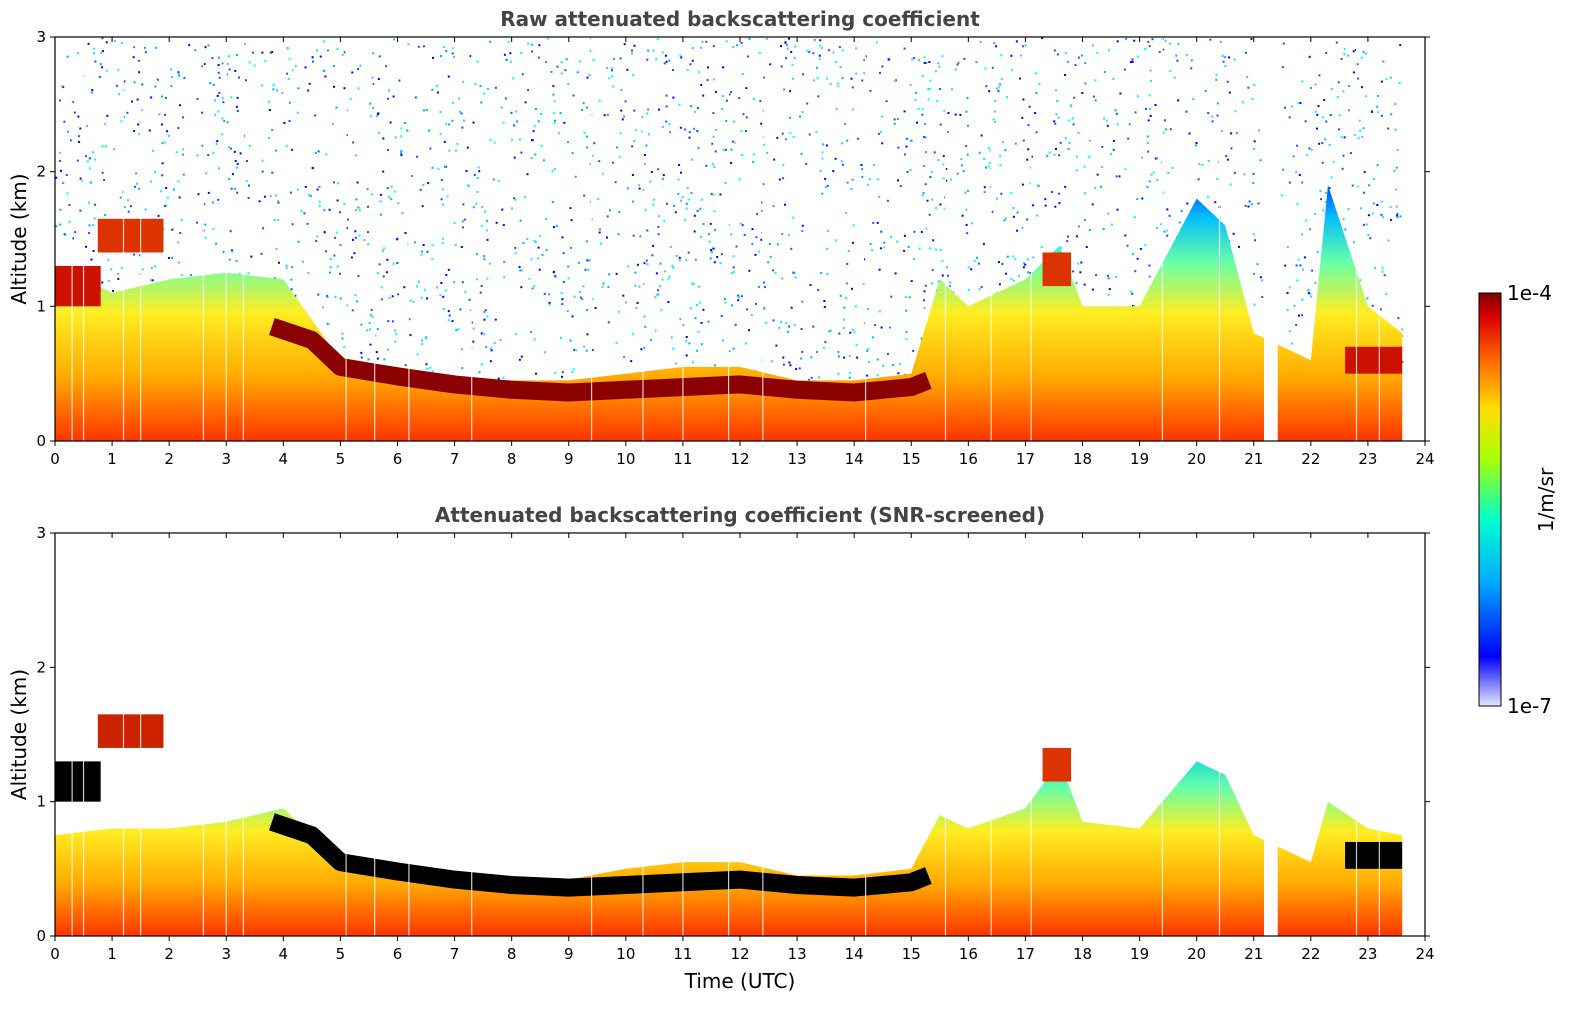 The width and height of the screenshot is (1595, 1020). Describe the element at coordinates (226, 954) in the screenshot. I see `x-tick-label: 3` at that location.